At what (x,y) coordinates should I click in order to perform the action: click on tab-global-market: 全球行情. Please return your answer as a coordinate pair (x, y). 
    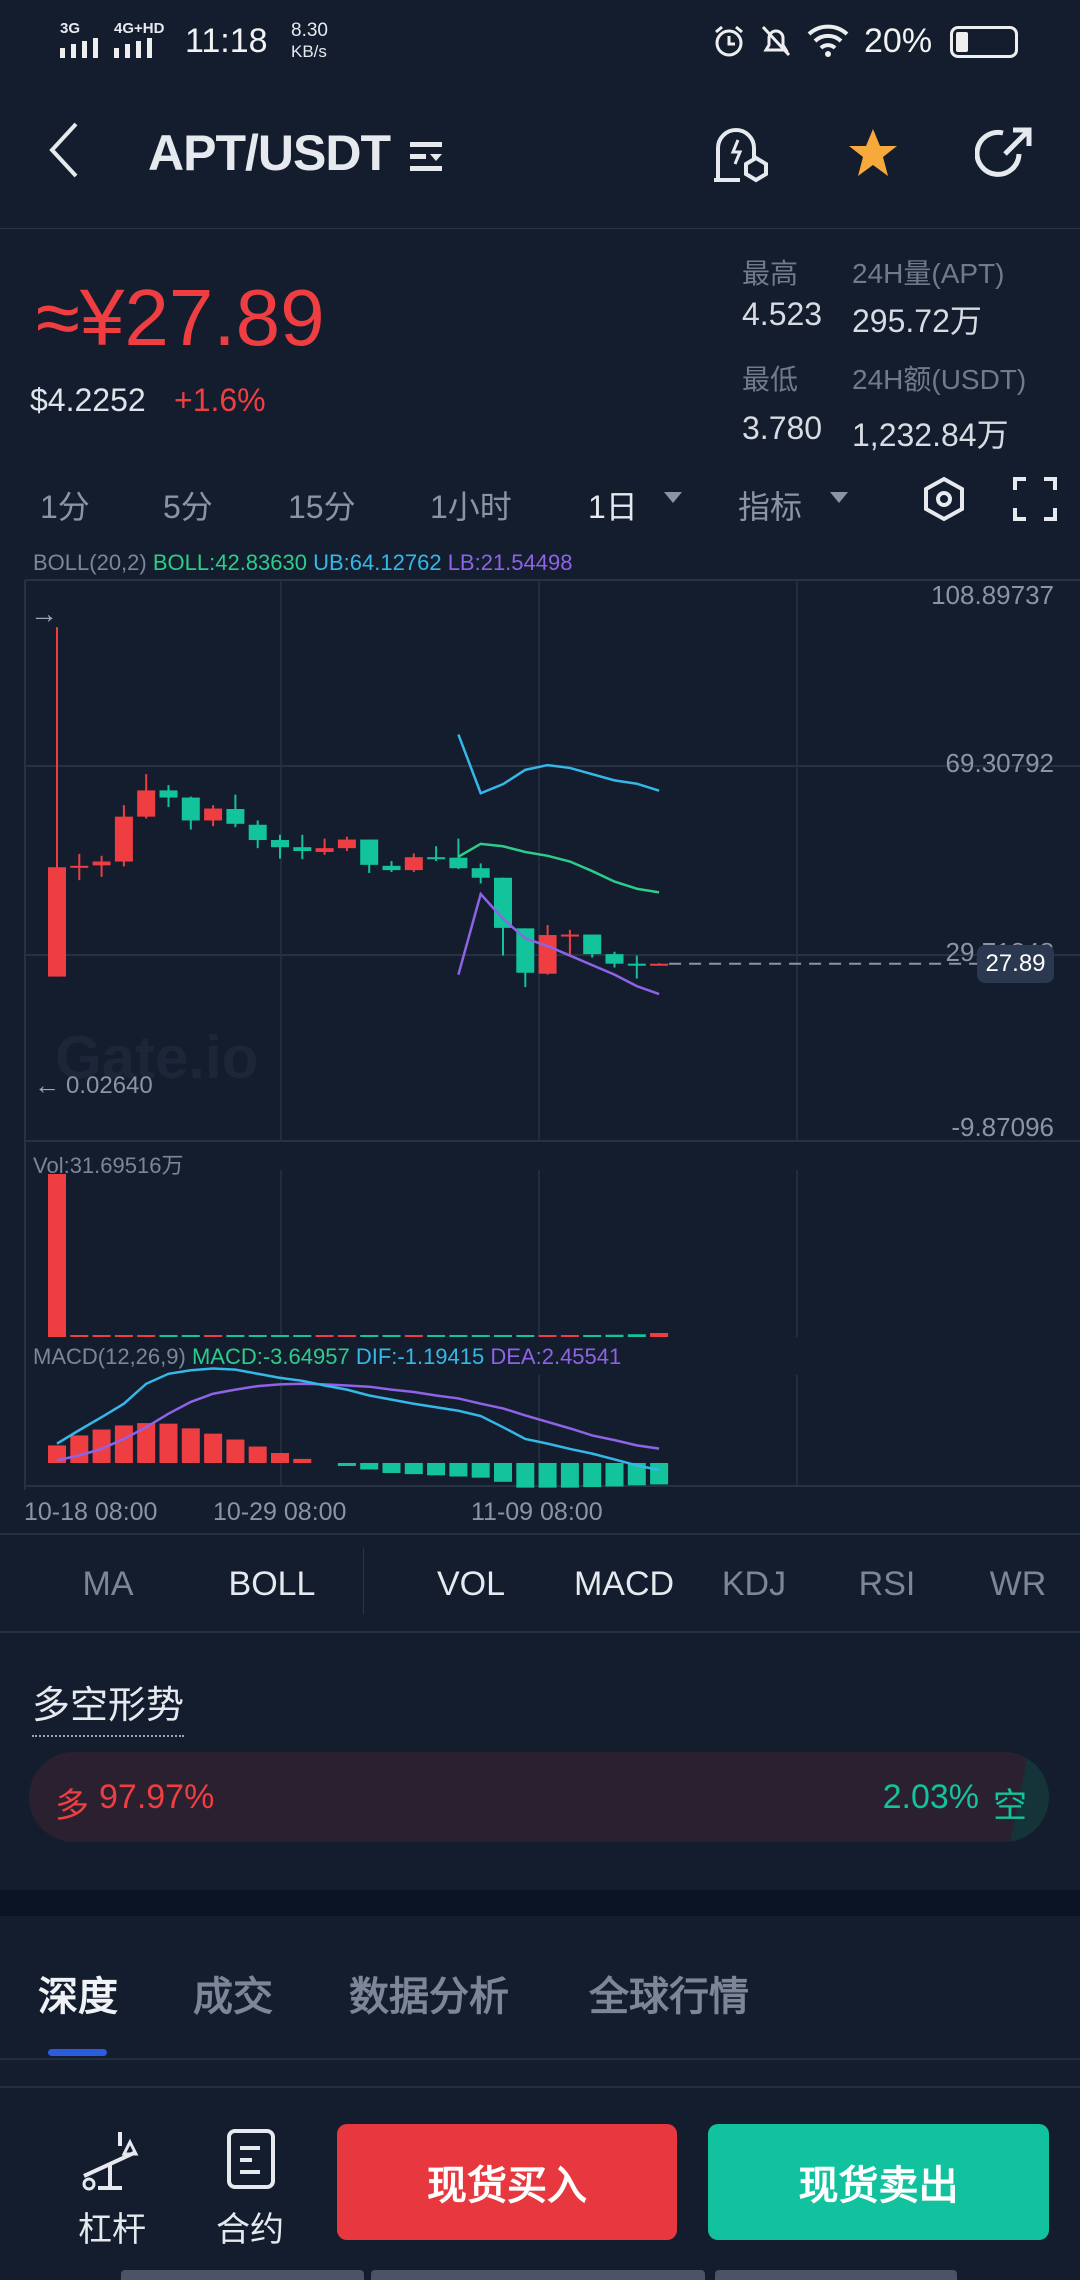
    Looking at the image, I should click on (669, 1997).